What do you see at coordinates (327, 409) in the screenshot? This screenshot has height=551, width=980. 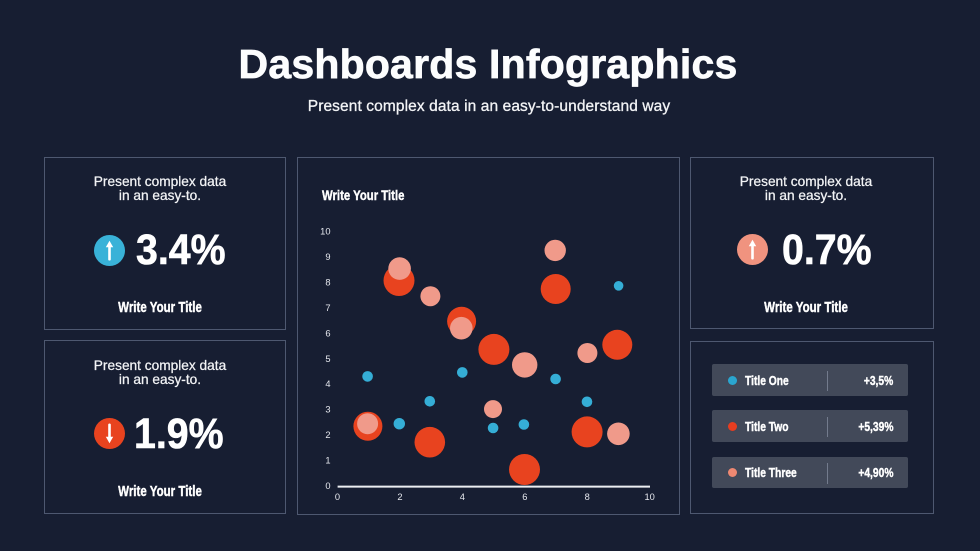 I see `svg-text: 3` at bounding box center [327, 409].